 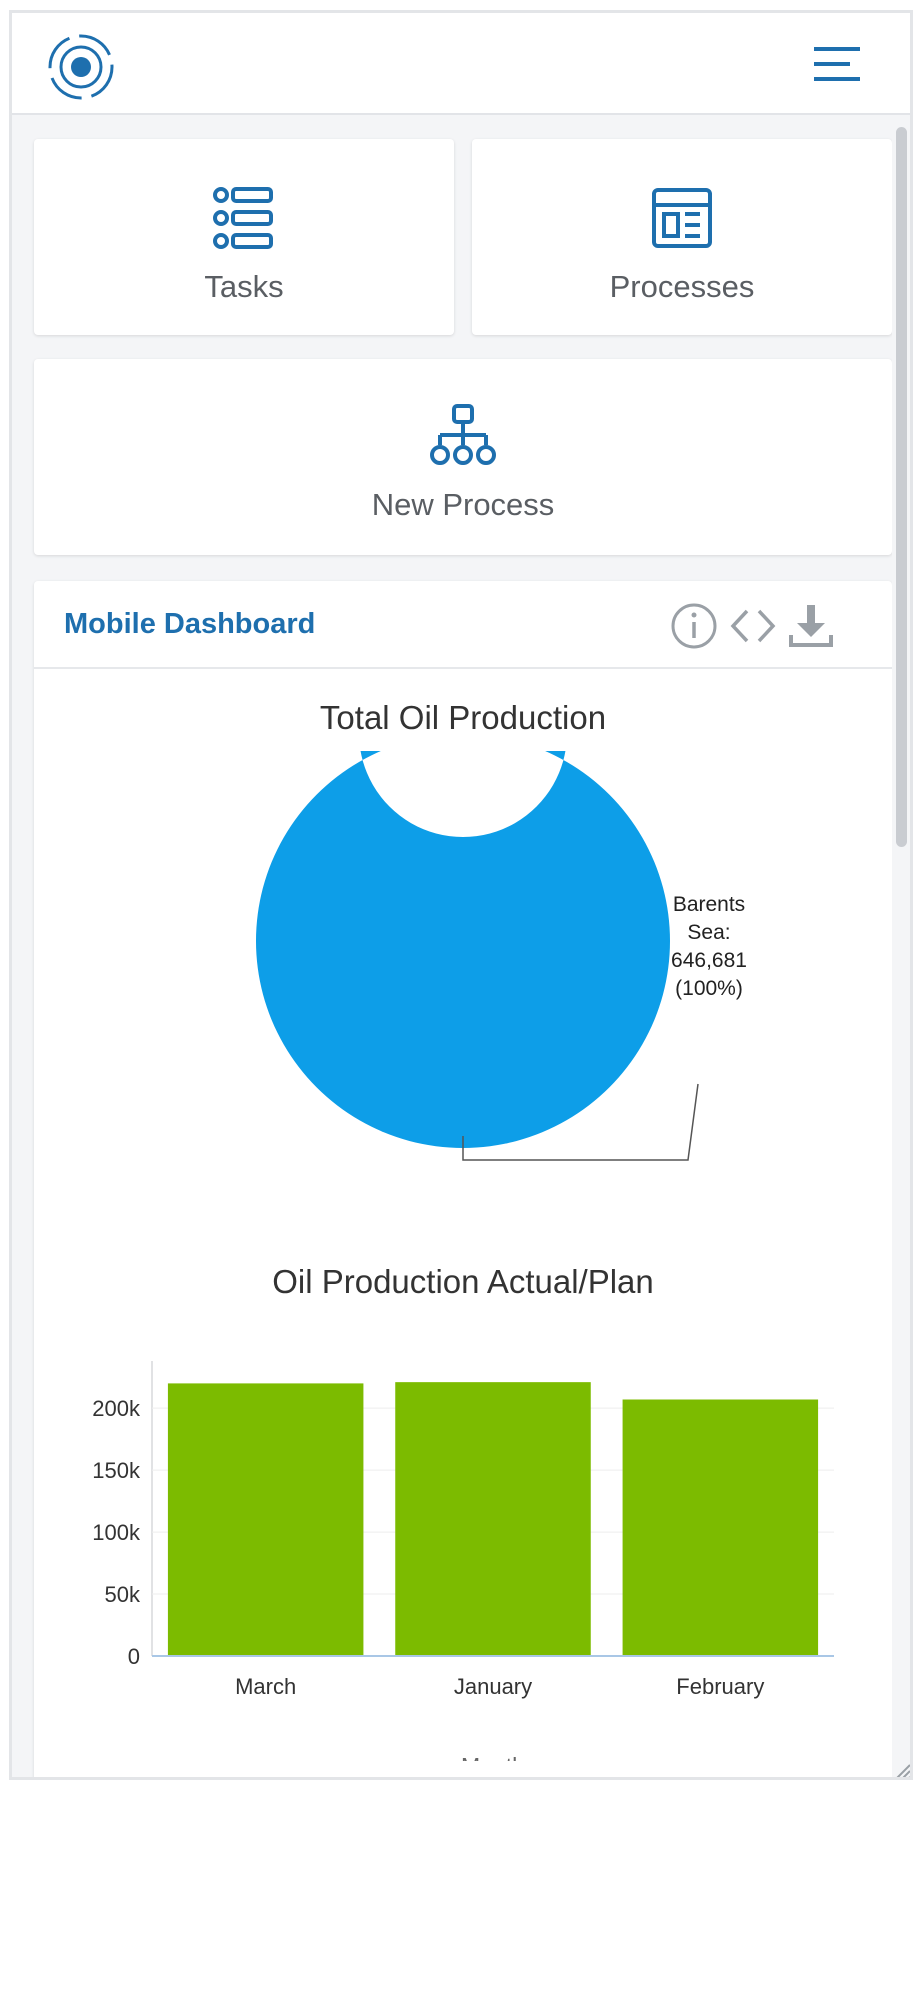 What do you see at coordinates (708, 932) in the screenshot?
I see `donut-data-label: Sea:` at bounding box center [708, 932].